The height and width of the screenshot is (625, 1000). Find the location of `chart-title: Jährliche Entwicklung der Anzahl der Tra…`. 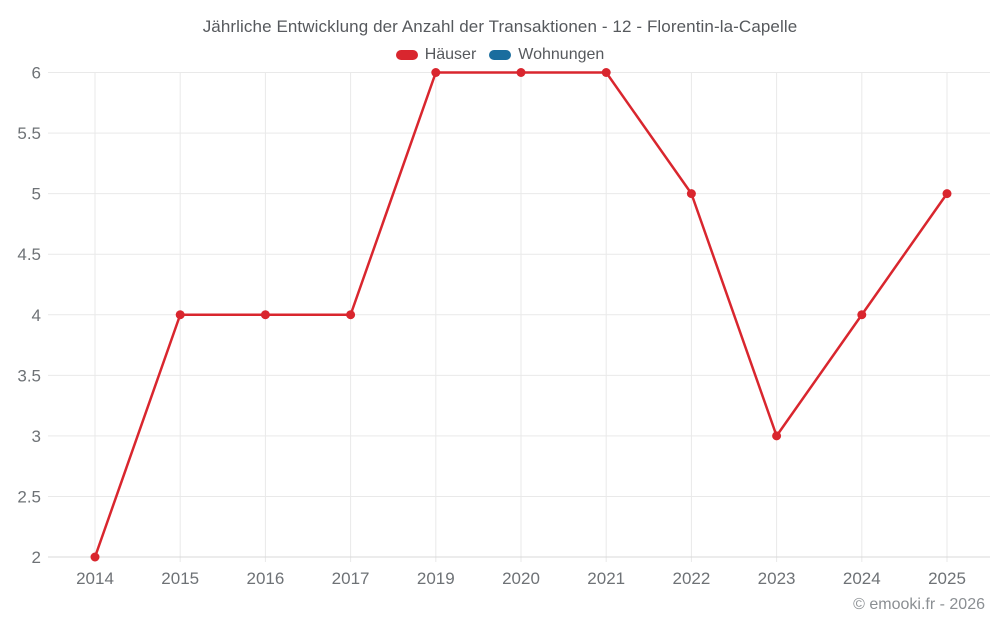

chart-title: Jährliche Entwicklung der Anzahl der Tra… is located at coordinates (500, 26).